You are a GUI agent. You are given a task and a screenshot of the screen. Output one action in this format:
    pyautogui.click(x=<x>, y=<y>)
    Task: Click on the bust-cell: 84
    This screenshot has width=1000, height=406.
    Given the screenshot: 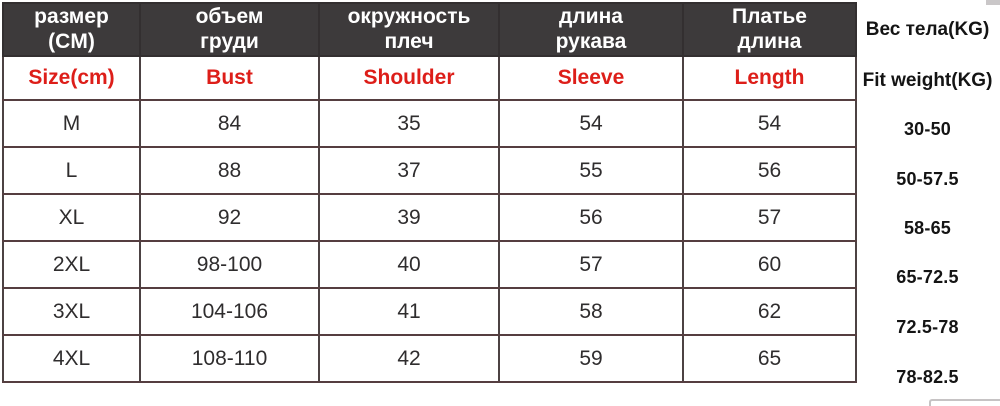 What is the action you would take?
    pyautogui.click(x=229, y=123)
    